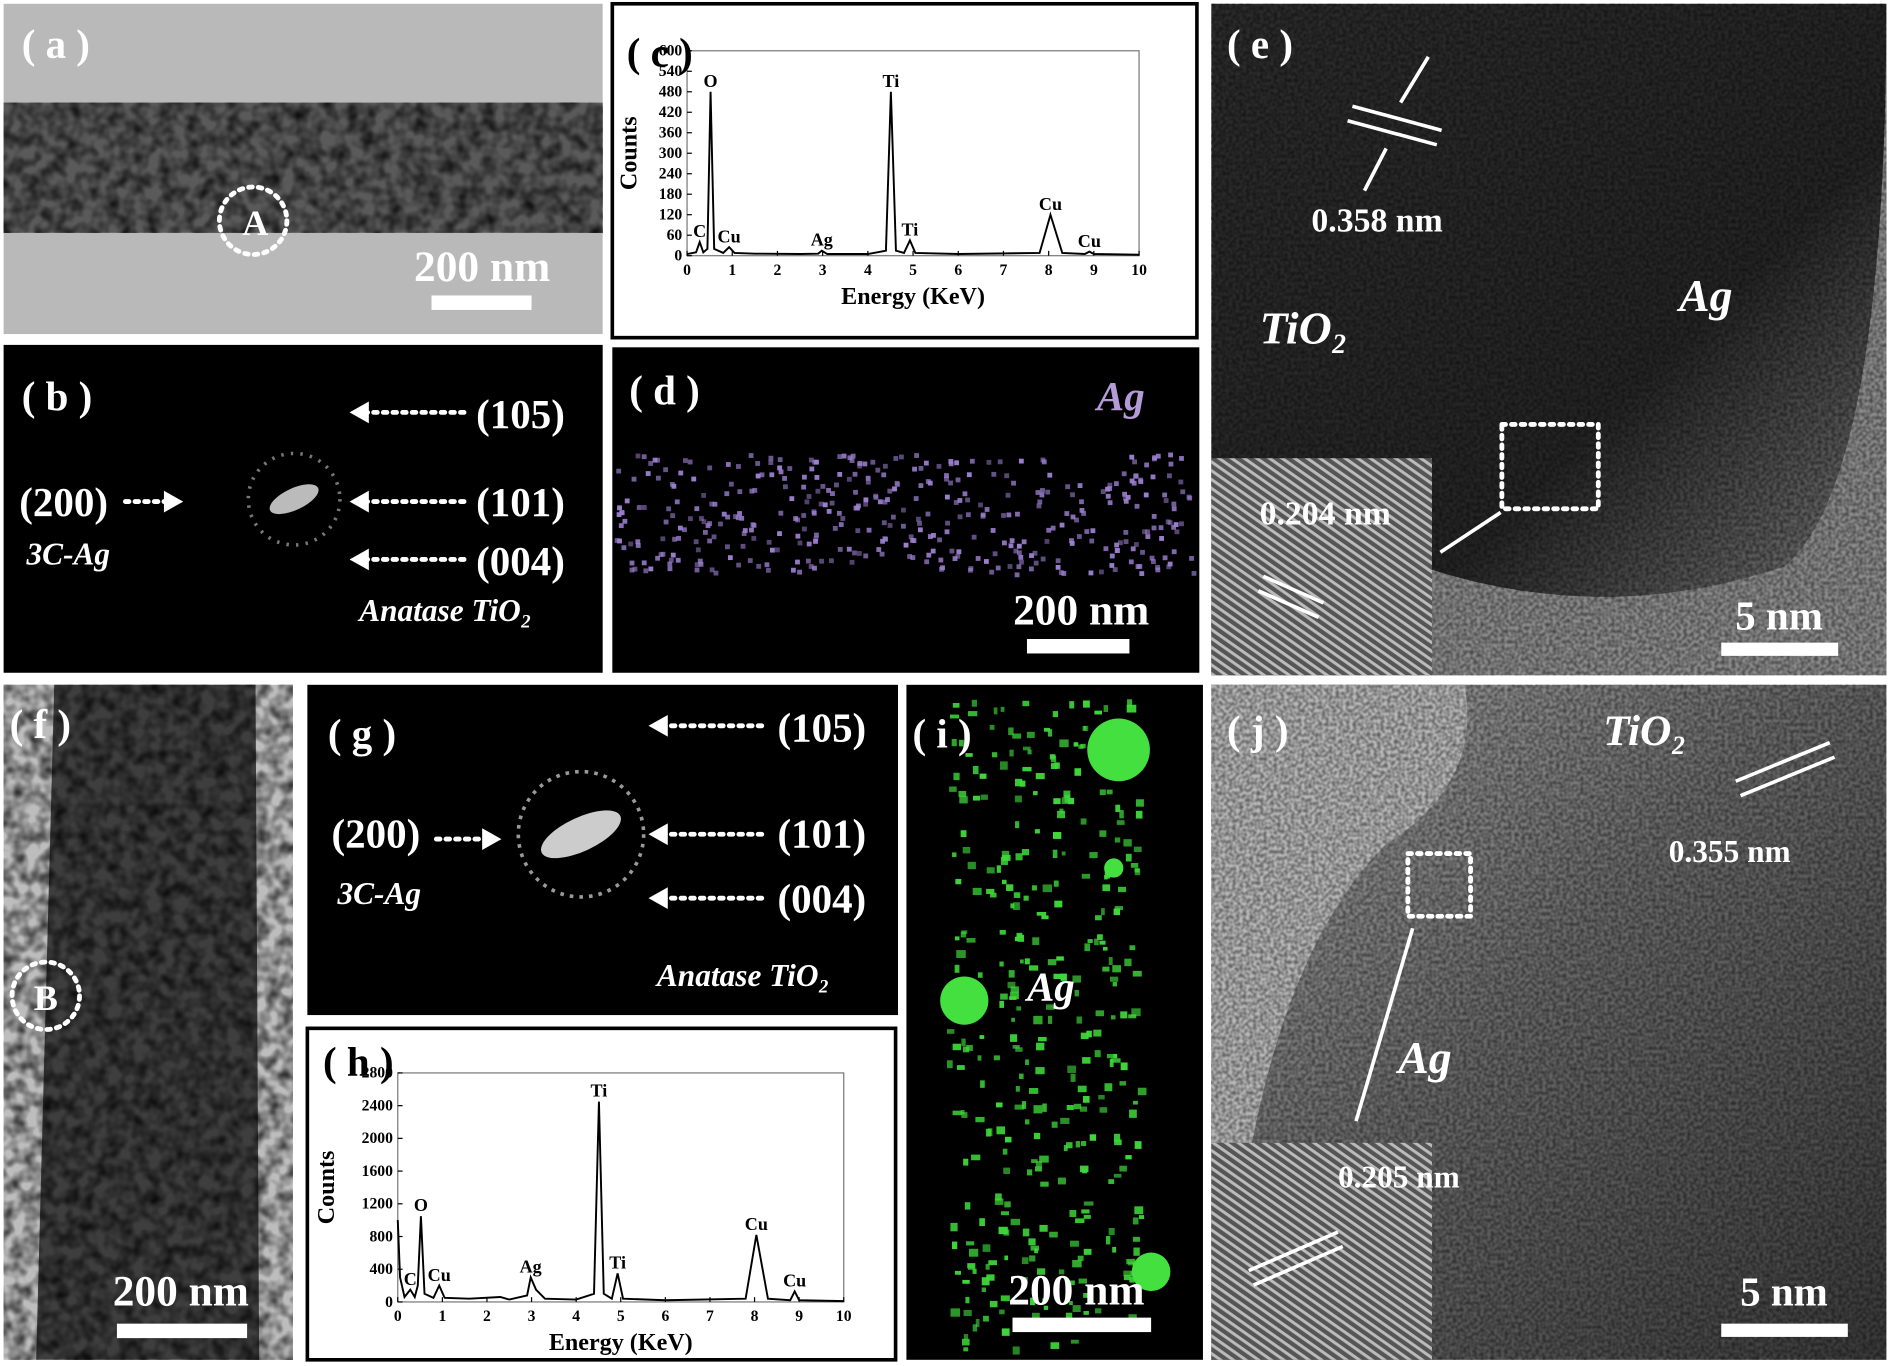 This screenshot has width=1890, height=1366. What do you see at coordinates (913, 297) in the screenshot?
I see `x-axis-label: Energy (KeV)` at bounding box center [913, 297].